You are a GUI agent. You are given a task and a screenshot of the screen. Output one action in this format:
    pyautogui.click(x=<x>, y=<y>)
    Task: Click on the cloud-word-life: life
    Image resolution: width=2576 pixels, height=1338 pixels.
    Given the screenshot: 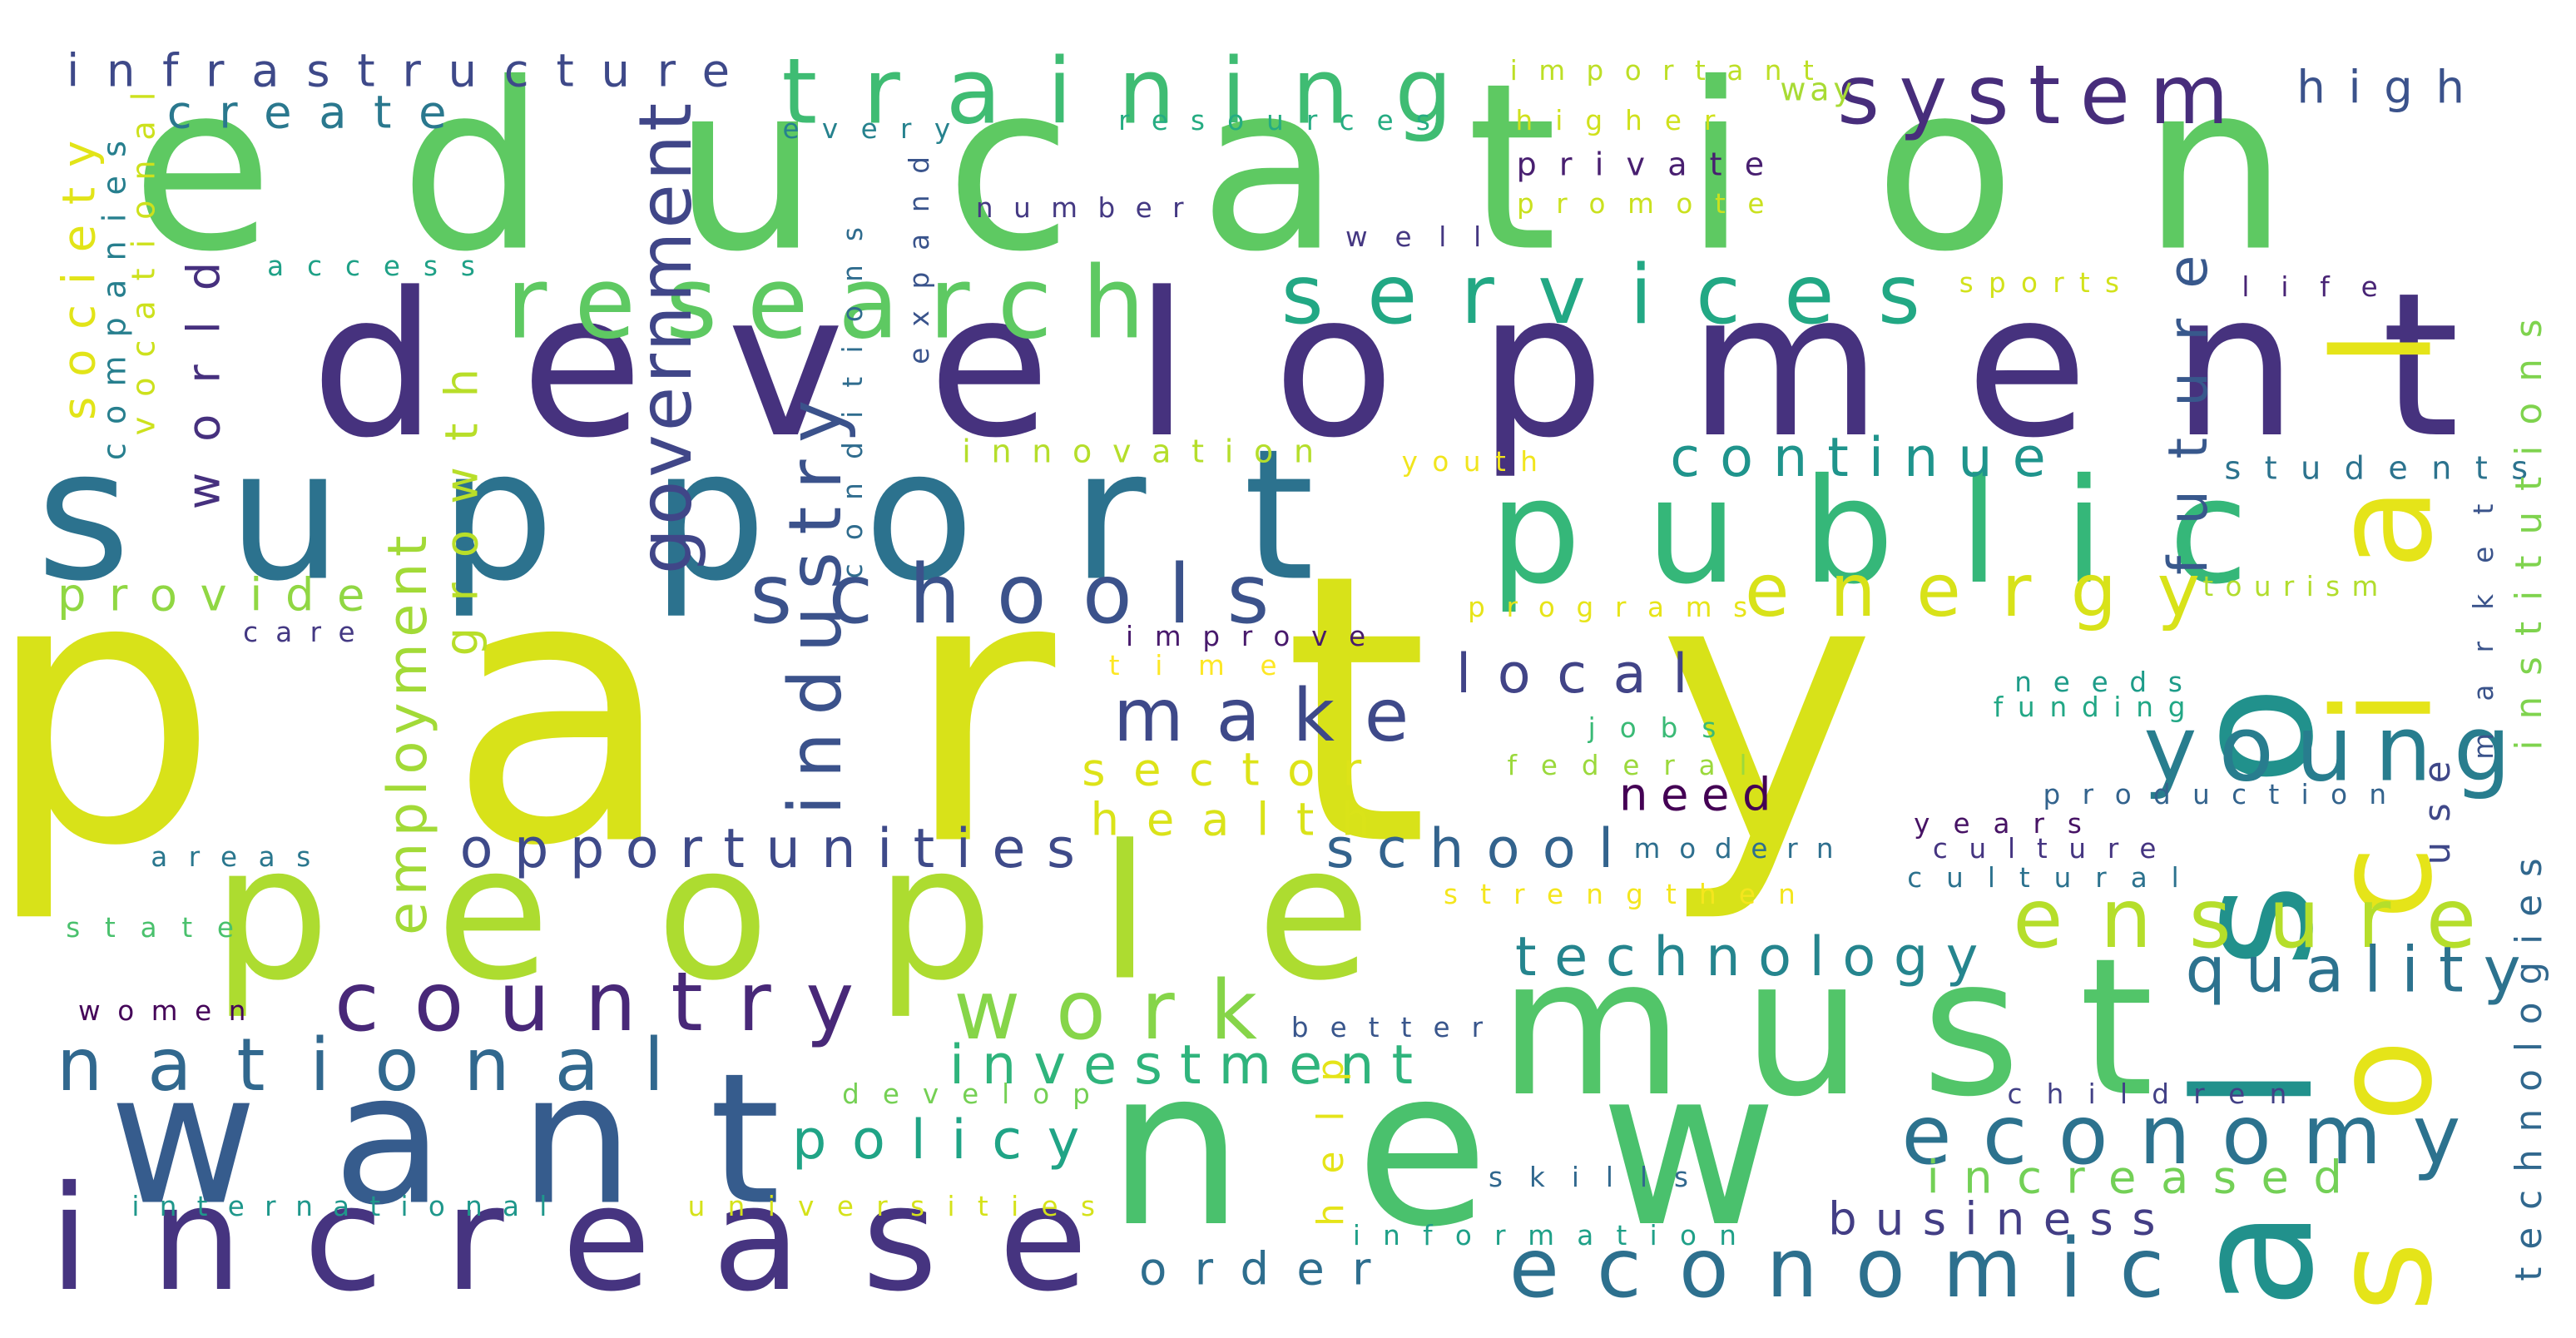 What is the action you would take?
    pyautogui.click(x=2325, y=287)
    